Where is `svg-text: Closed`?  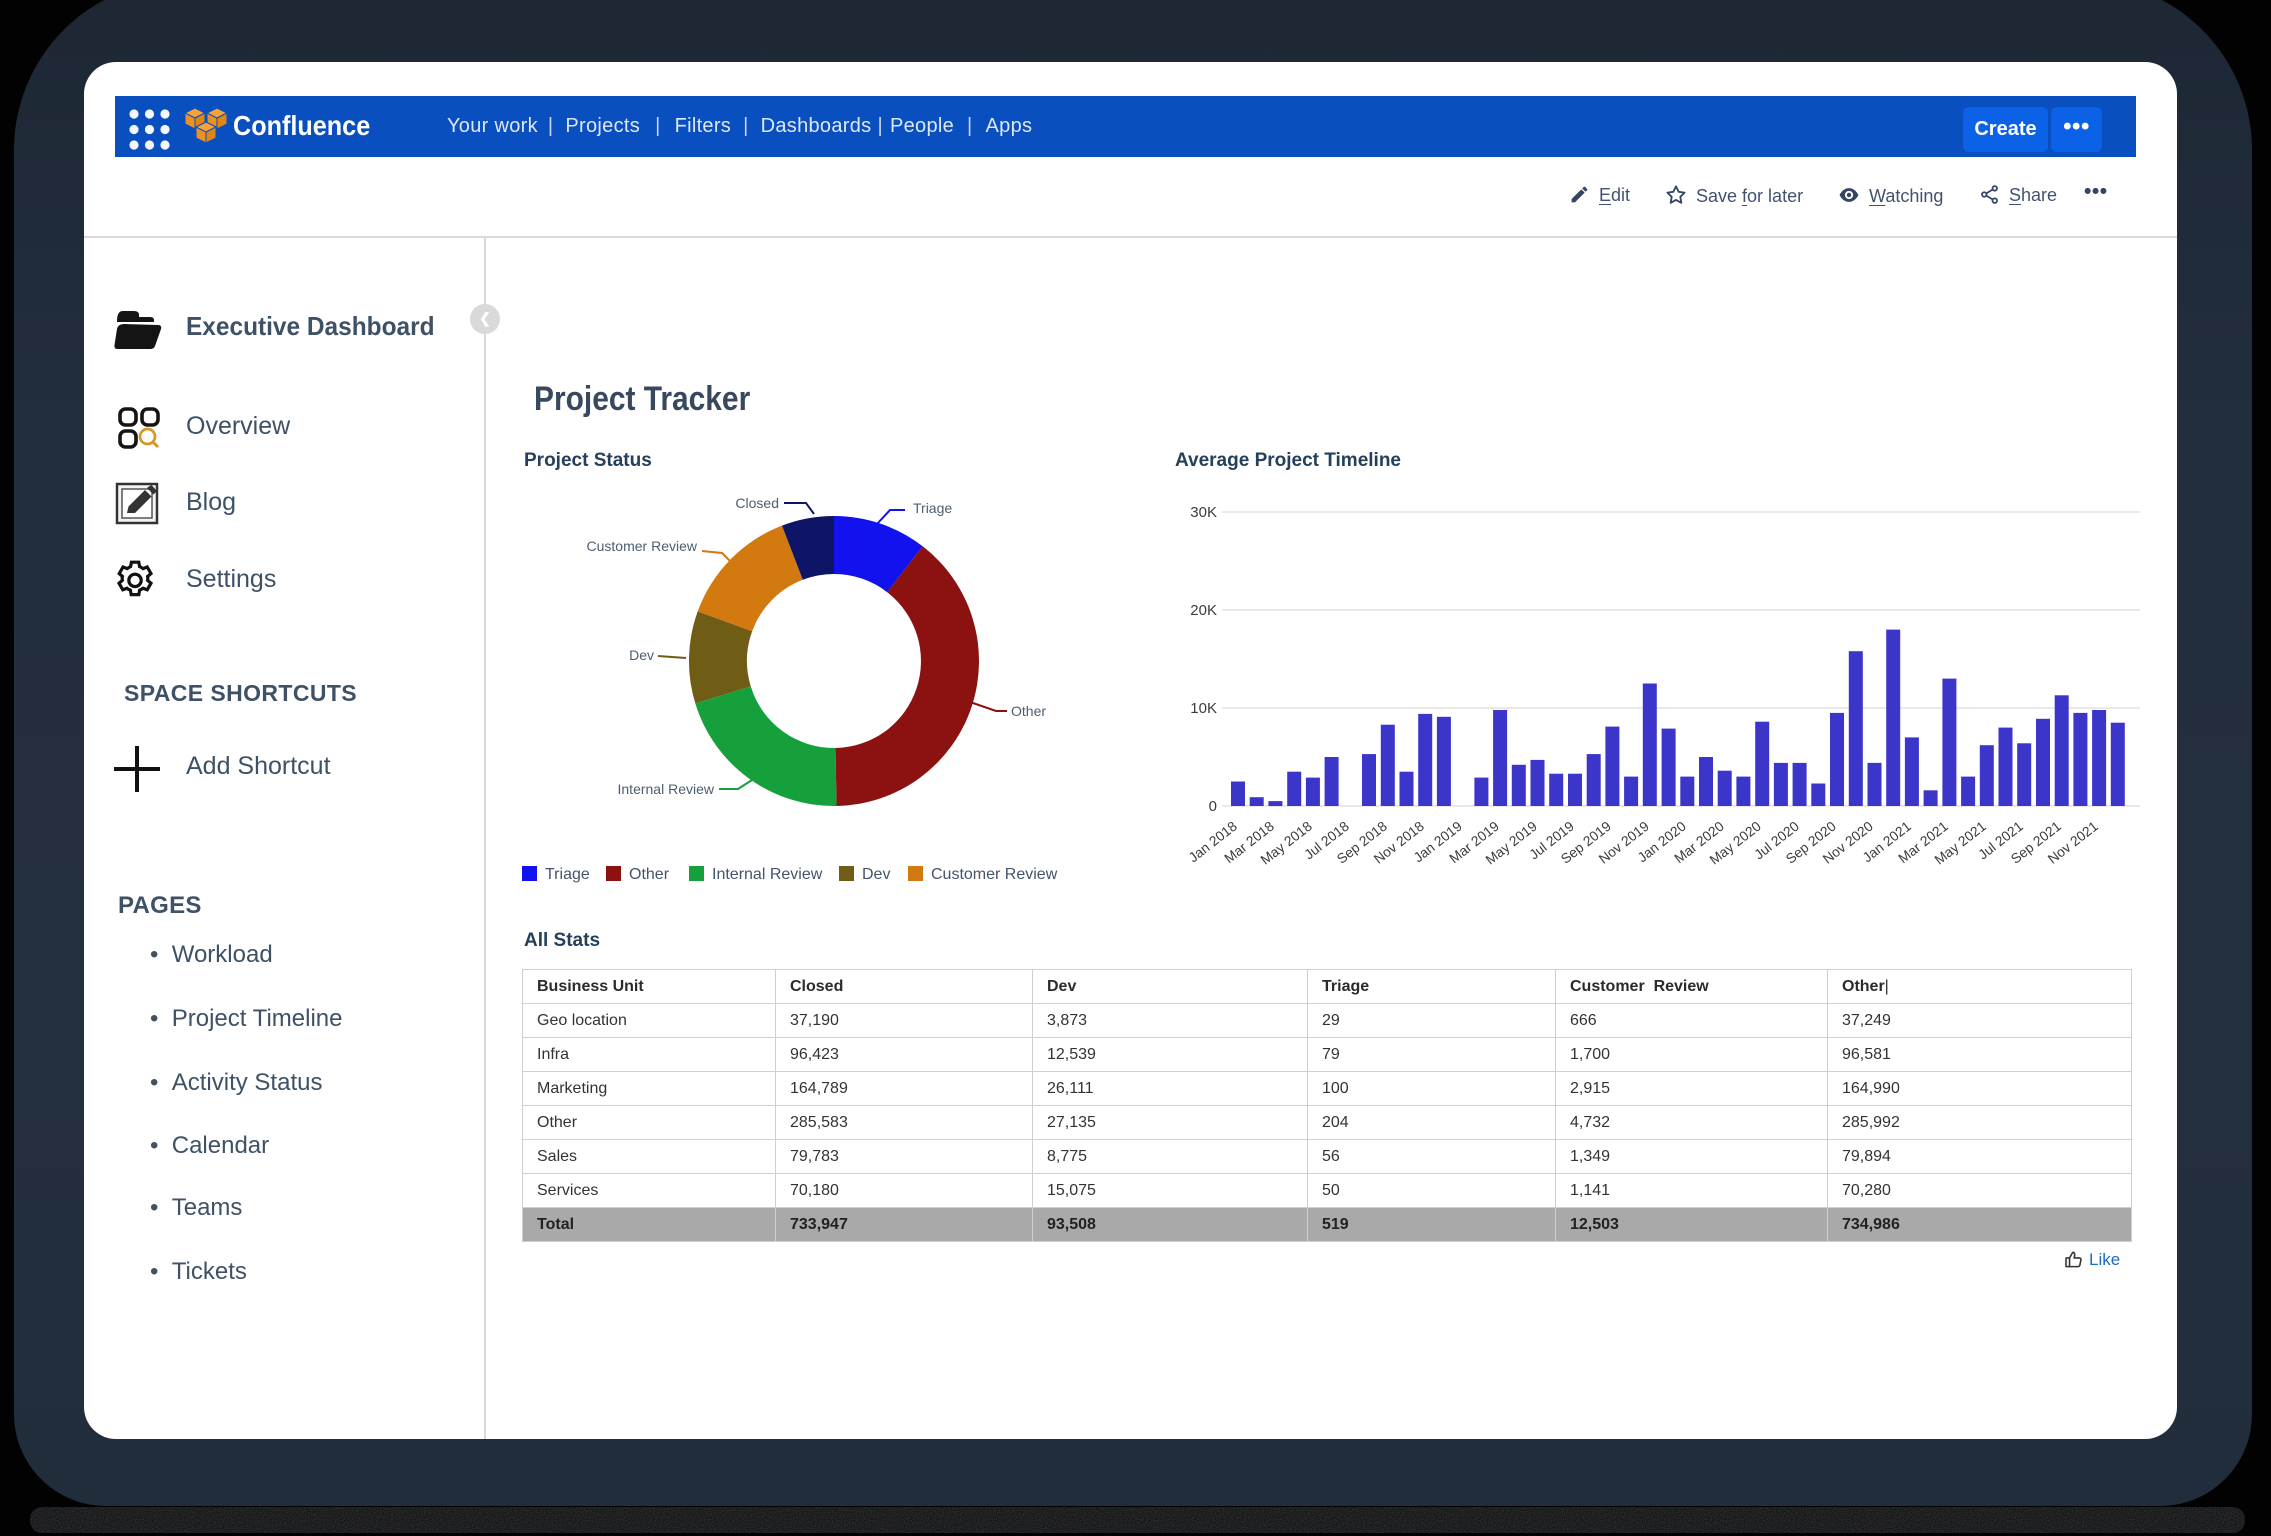 svg-text: Closed is located at coordinates (757, 503).